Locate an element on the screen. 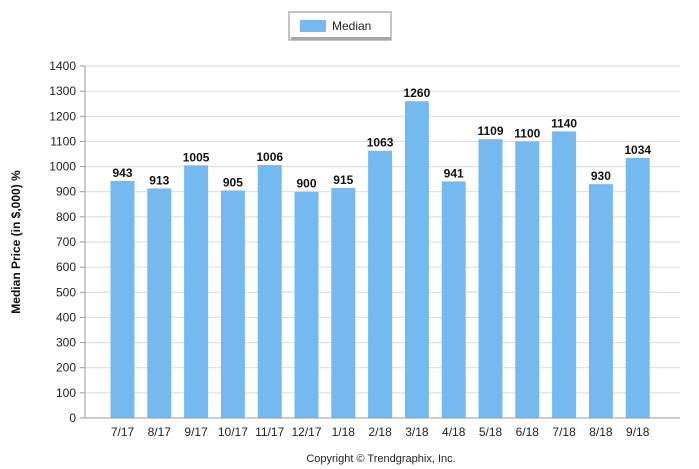 This screenshot has height=469, width=699. y-tick-label: 1000 is located at coordinates (62, 167).